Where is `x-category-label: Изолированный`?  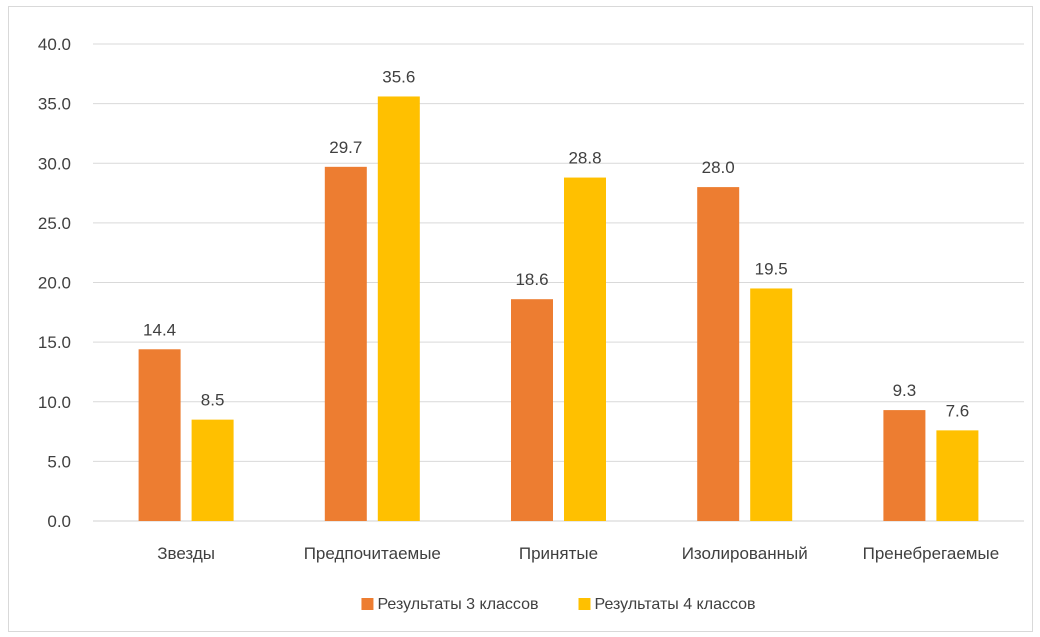 x-category-label: Изолированный is located at coordinates (745, 553).